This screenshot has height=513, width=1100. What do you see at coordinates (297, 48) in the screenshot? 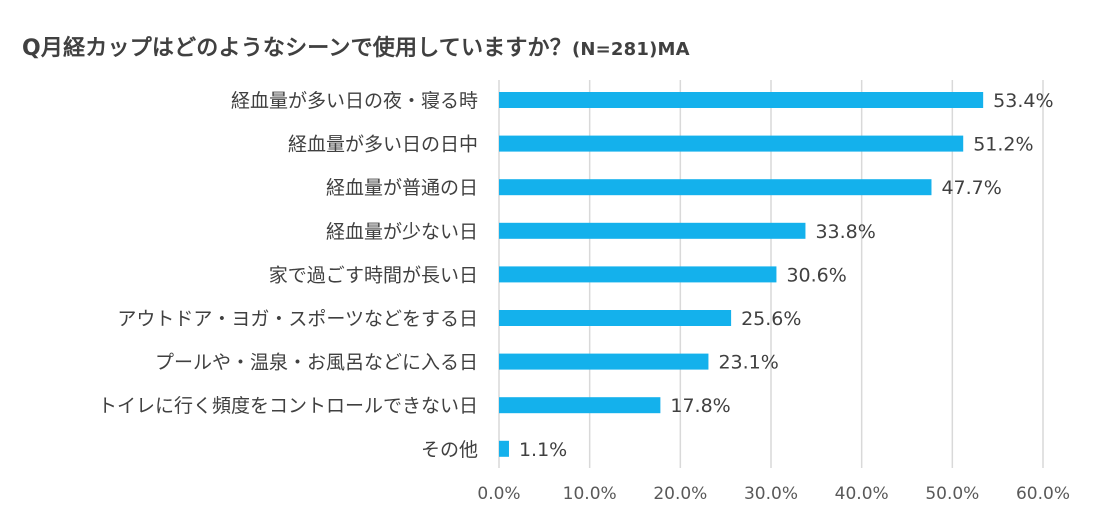
I see `title-main: Q月経カップはどのようなシーンで使用していますか？` at bounding box center [297, 48].